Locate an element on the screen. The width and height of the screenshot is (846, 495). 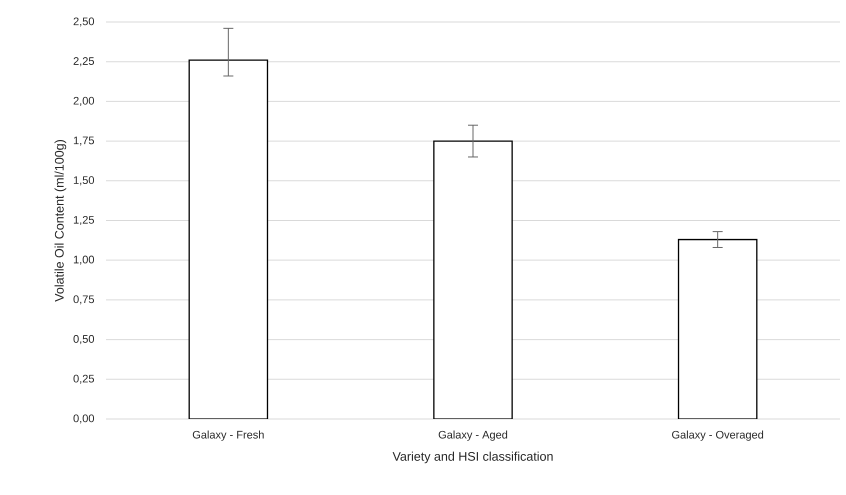
y-tick-label: 0,75 is located at coordinates (83, 299).